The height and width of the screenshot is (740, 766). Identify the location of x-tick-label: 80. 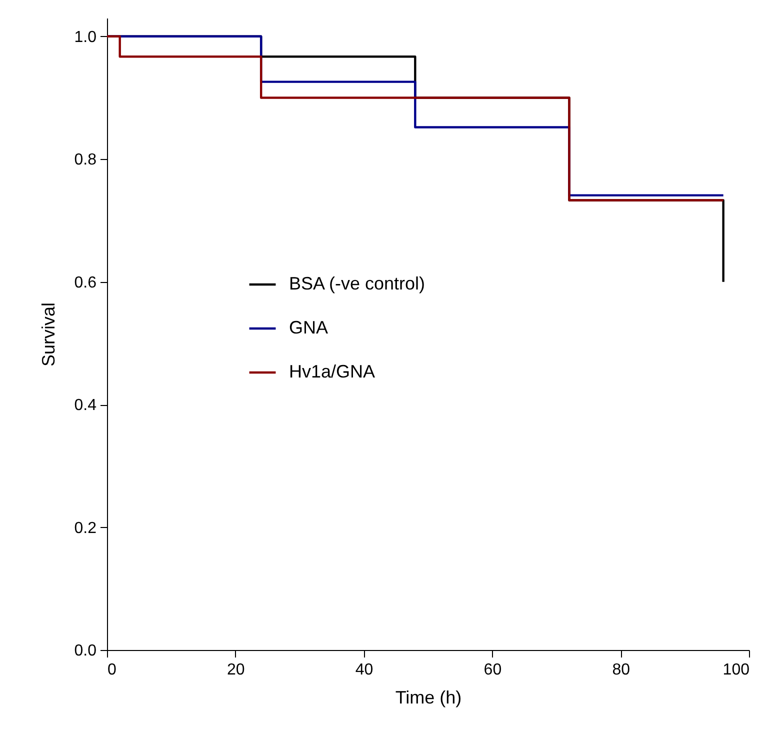
(621, 670).